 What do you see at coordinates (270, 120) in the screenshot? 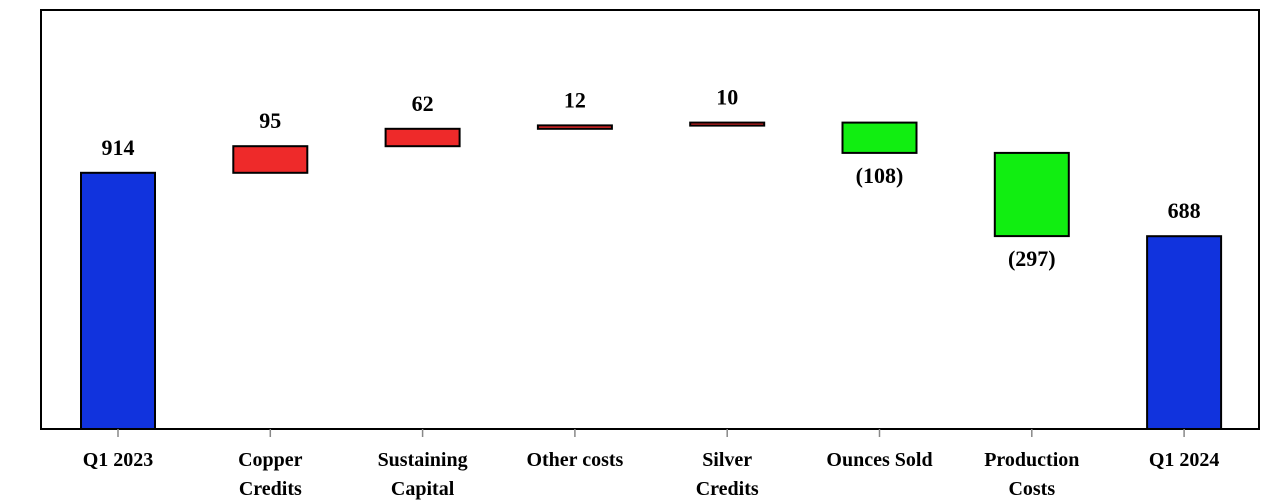
I see `data-label-1: 95` at bounding box center [270, 120].